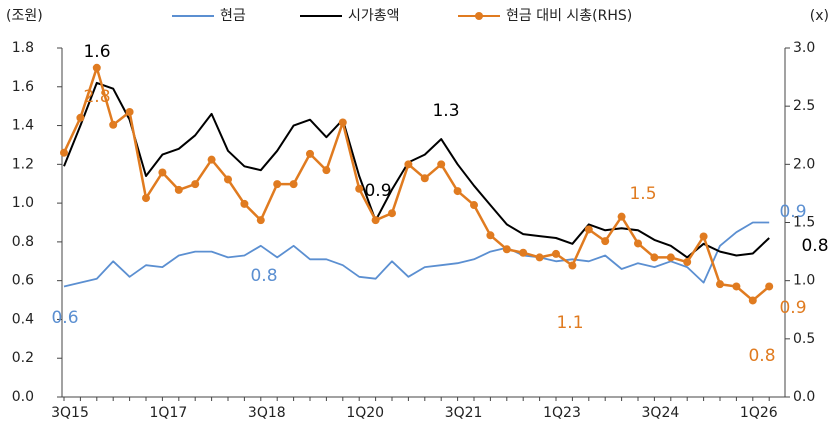  I want to click on y2-tick-label: 2.5, so click(804, 106).